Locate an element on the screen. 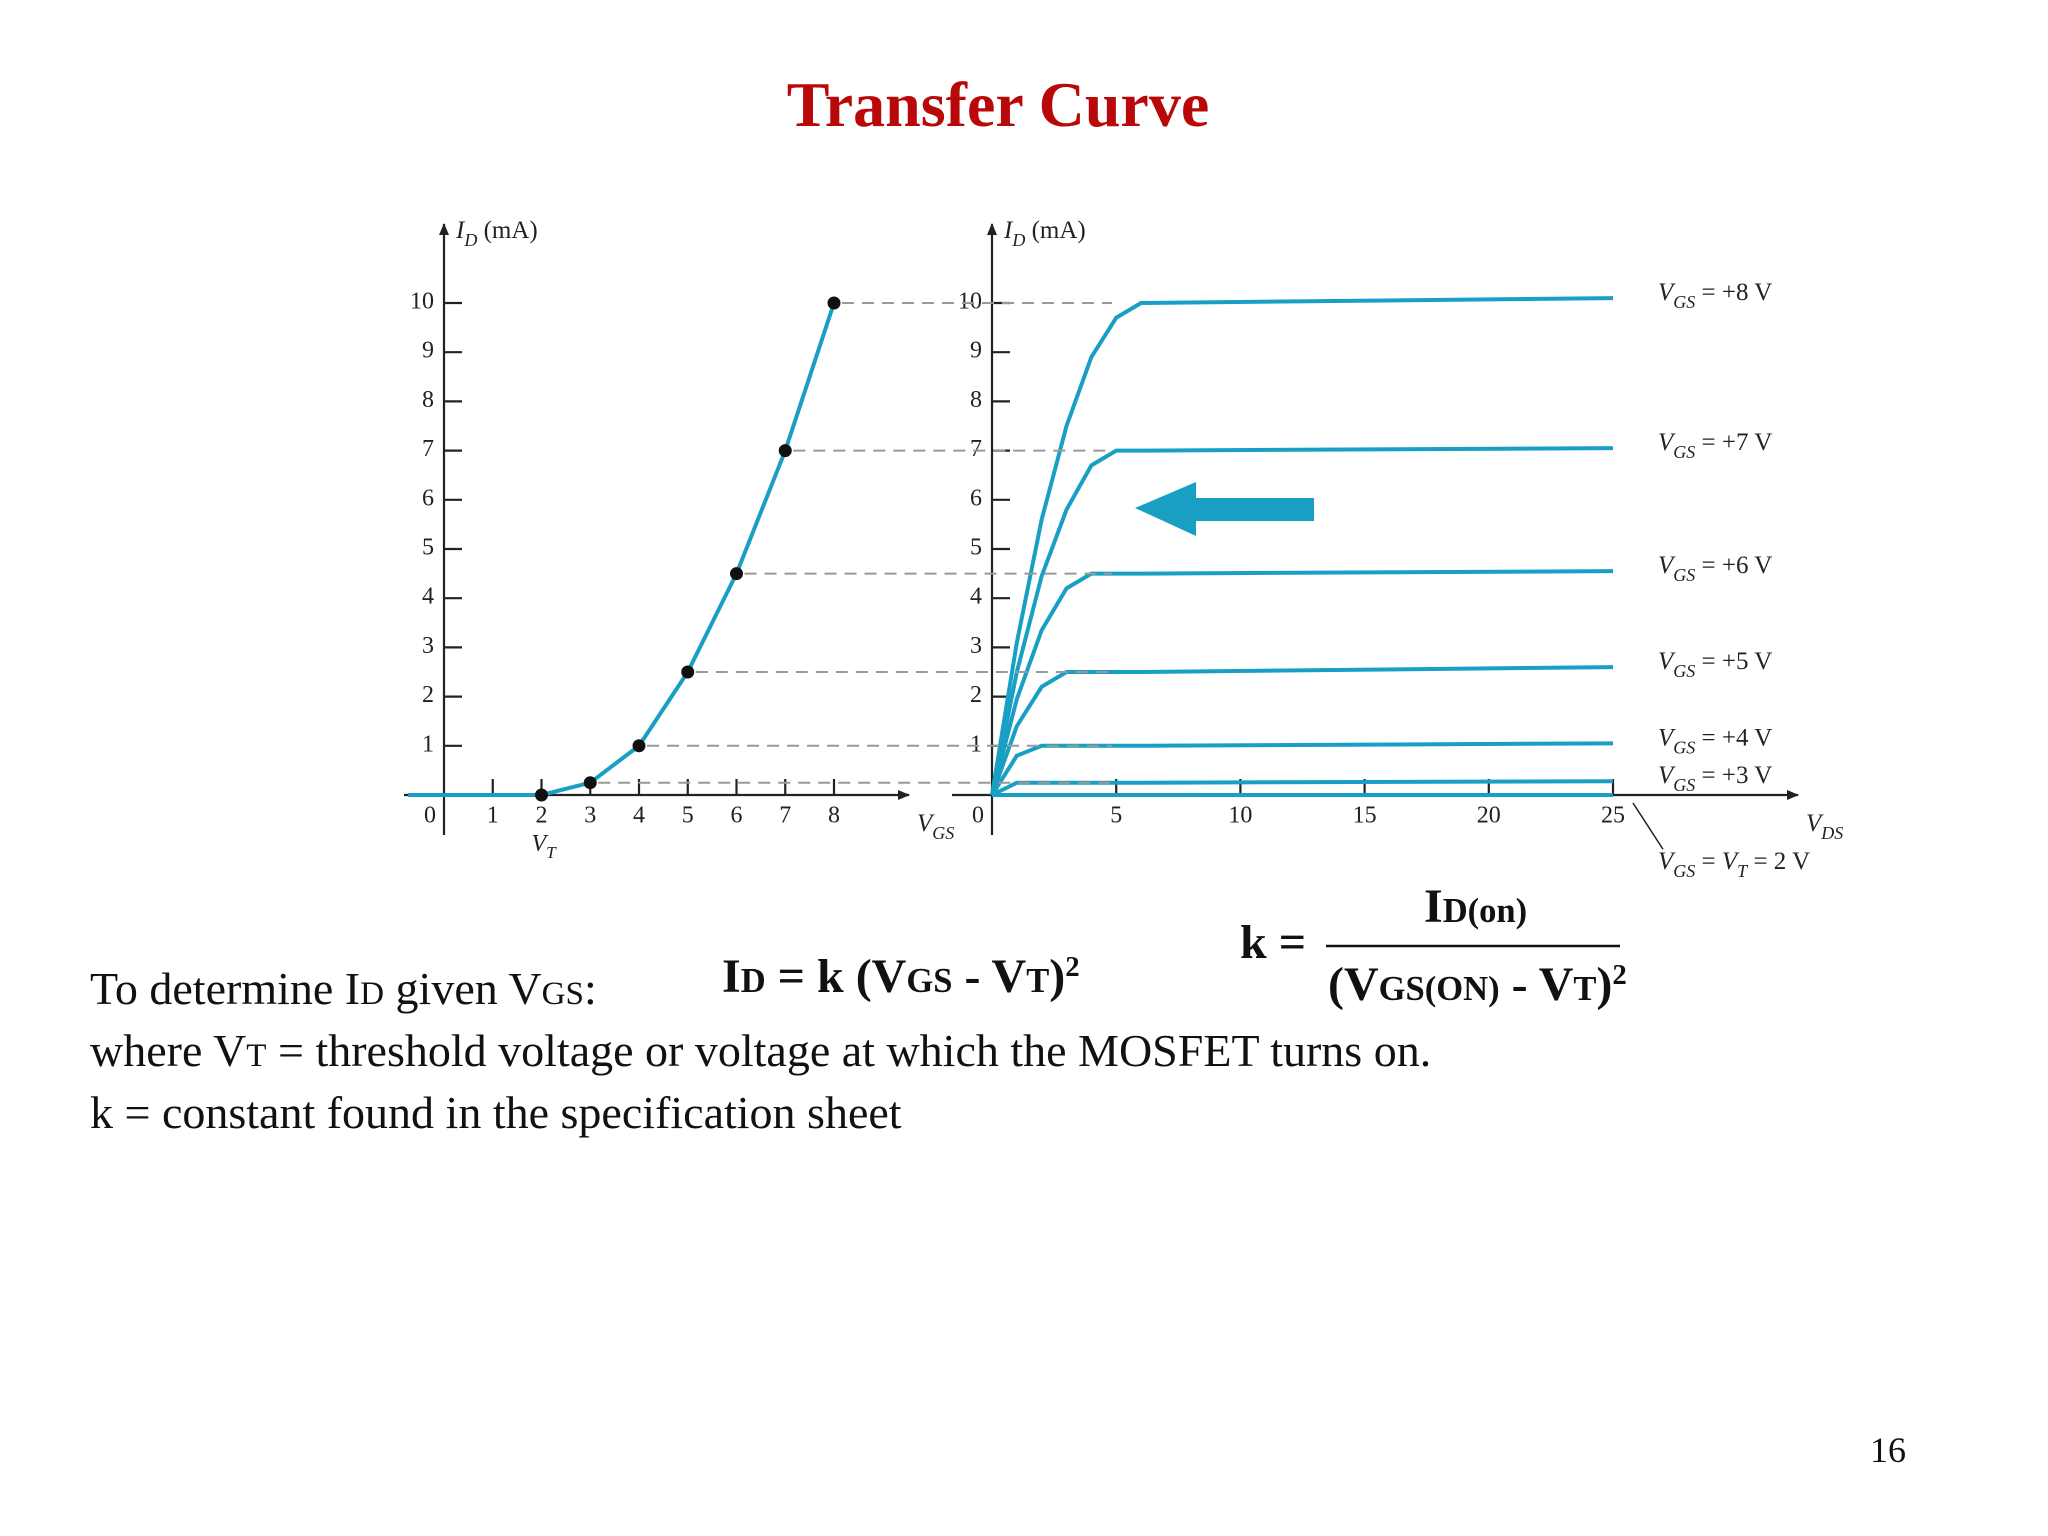 This screenshot has width=2048, height=1536. slide-title: Transfer Curve is located at coordinates (998, 104).